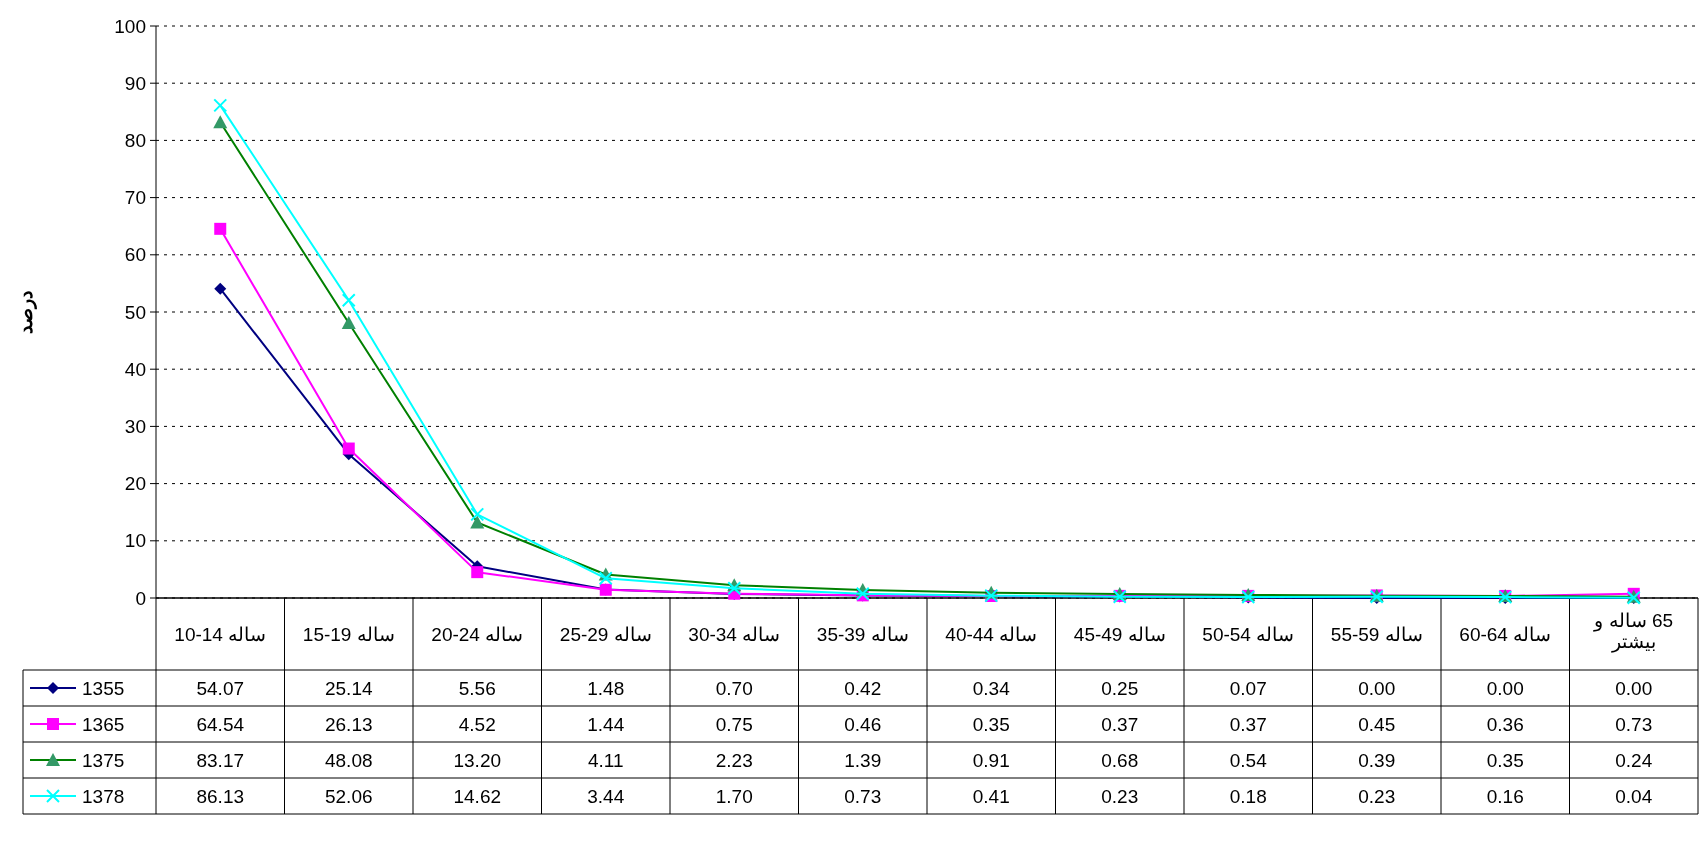  Describe the element at coordinates (1248, 634) in the screenshot. I see `x-tick-label: 50-54 ساله` at that location.